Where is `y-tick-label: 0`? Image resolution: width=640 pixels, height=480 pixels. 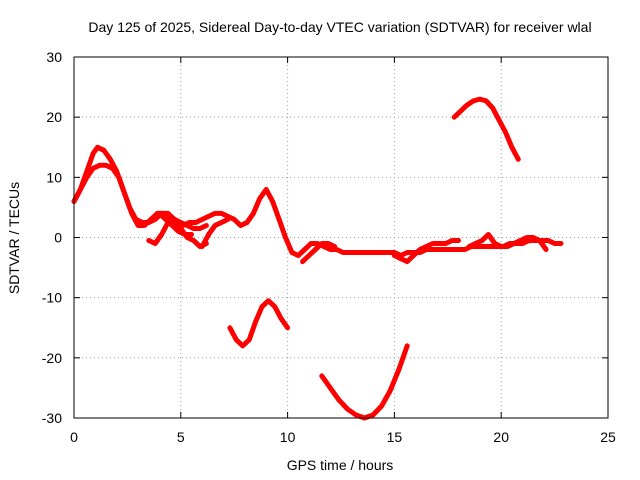
y-tick-label: 0 is located at coordinates (58, 238).